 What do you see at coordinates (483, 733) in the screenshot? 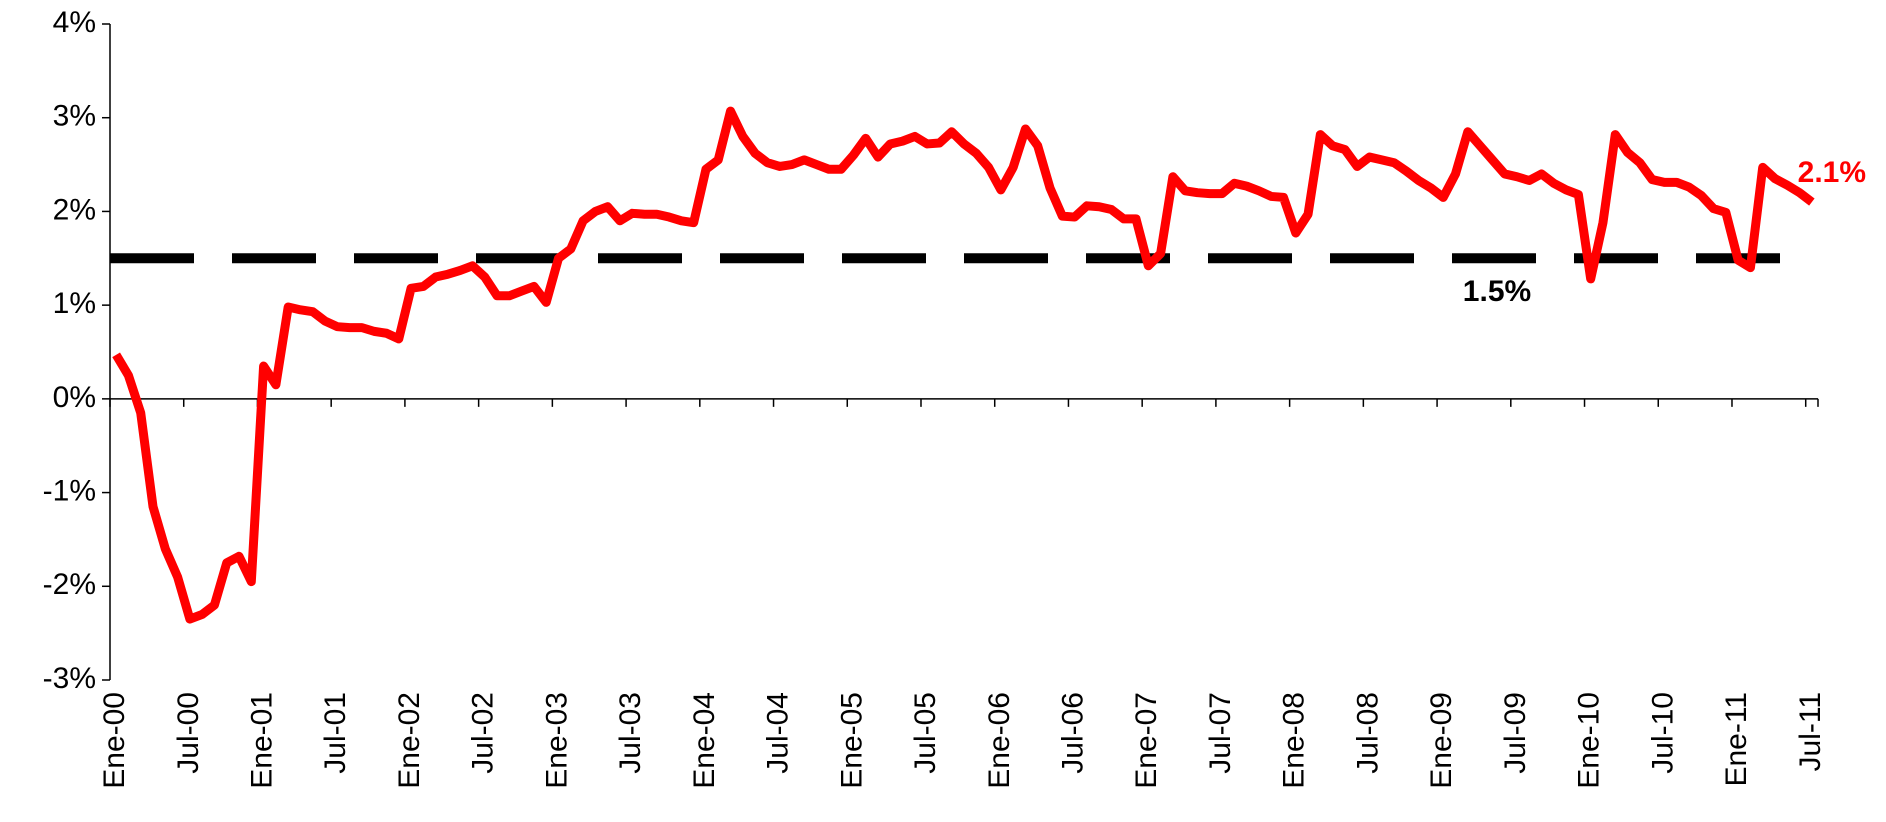
I see `x-tick-label: Jul-02` at bounding box center [483, 733].